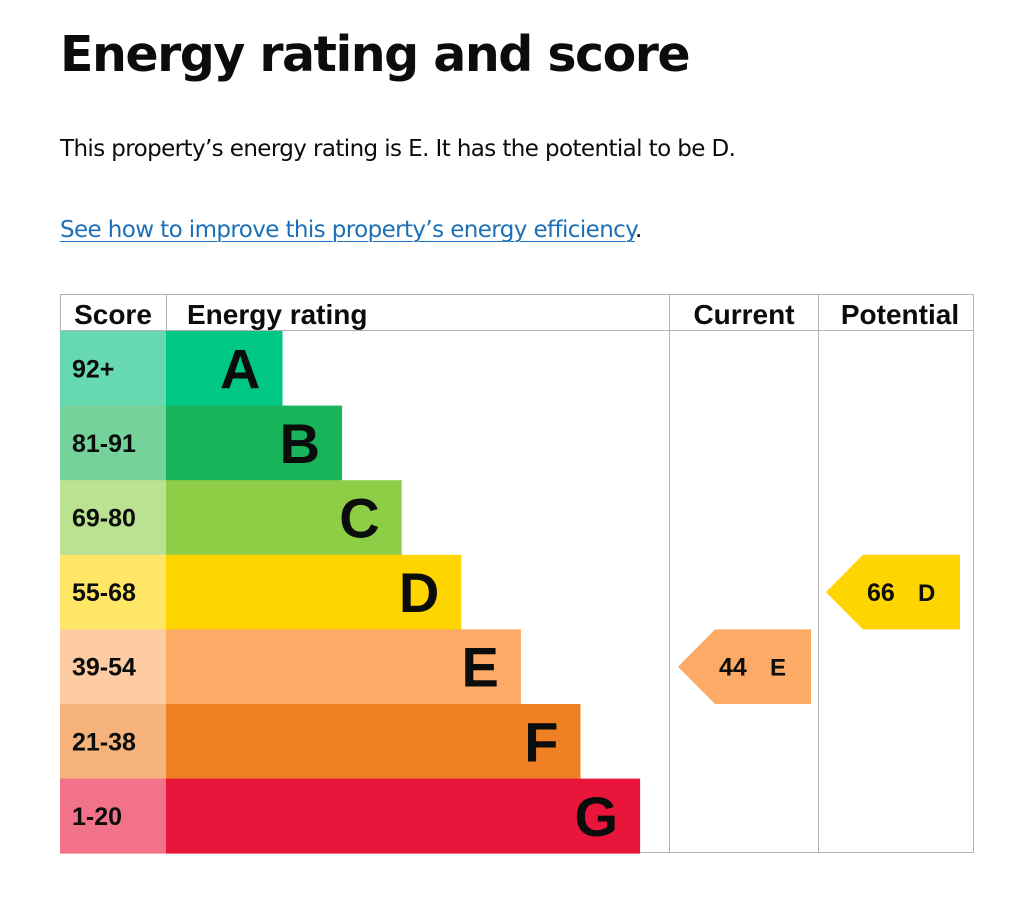 This screenshot has width=1024, height=904. I want to click on potential-rating-letter: D, so click(926, 593).